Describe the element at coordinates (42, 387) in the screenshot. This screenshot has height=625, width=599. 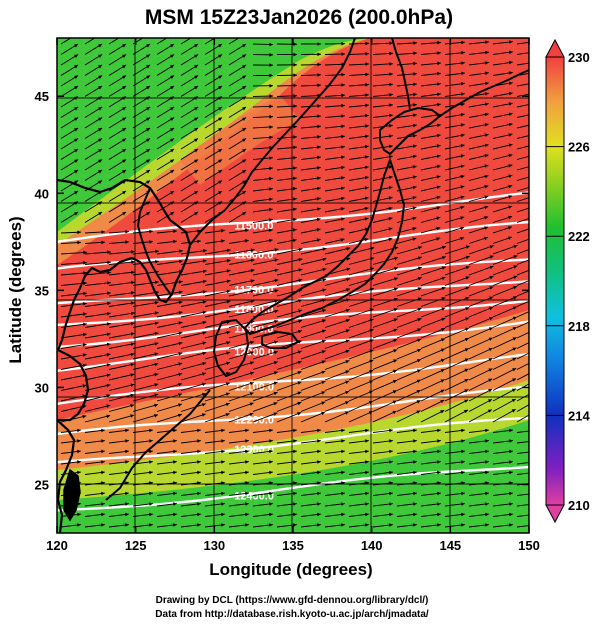
I see `y-tick-label: 30` at that location.